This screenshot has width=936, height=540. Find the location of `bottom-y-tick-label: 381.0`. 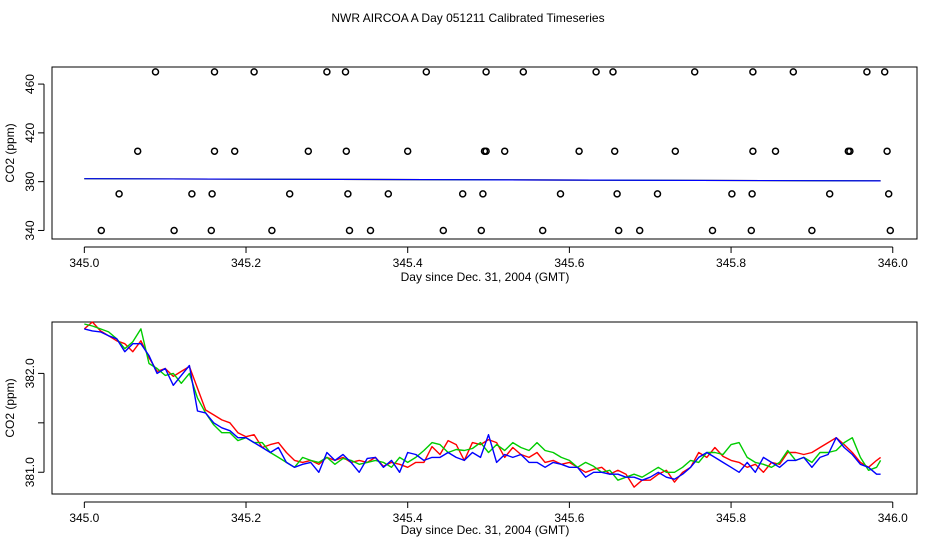

bottom-y-tick-label: 381.0 is located at coordinates (30, 472).